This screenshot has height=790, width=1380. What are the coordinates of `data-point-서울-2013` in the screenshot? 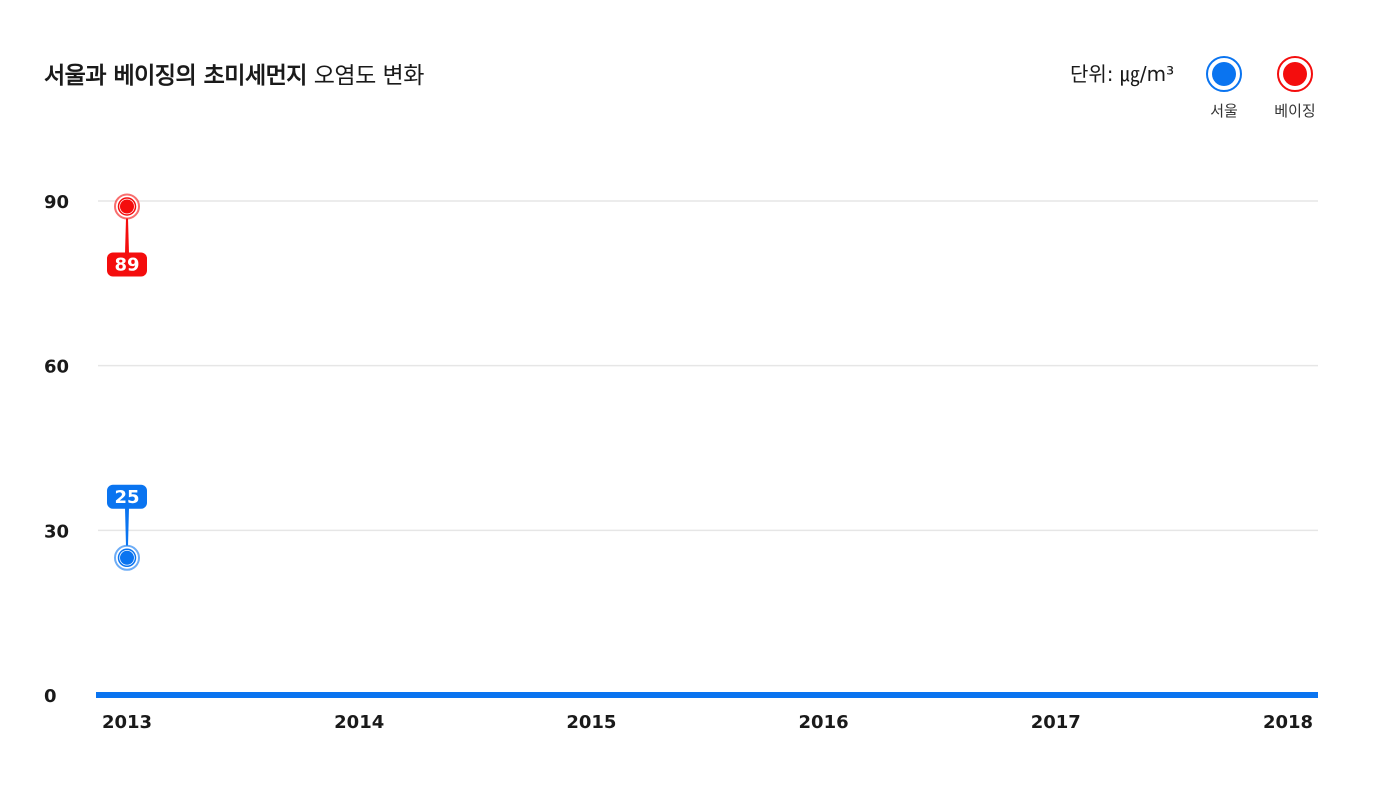 It's located at (127, 557).